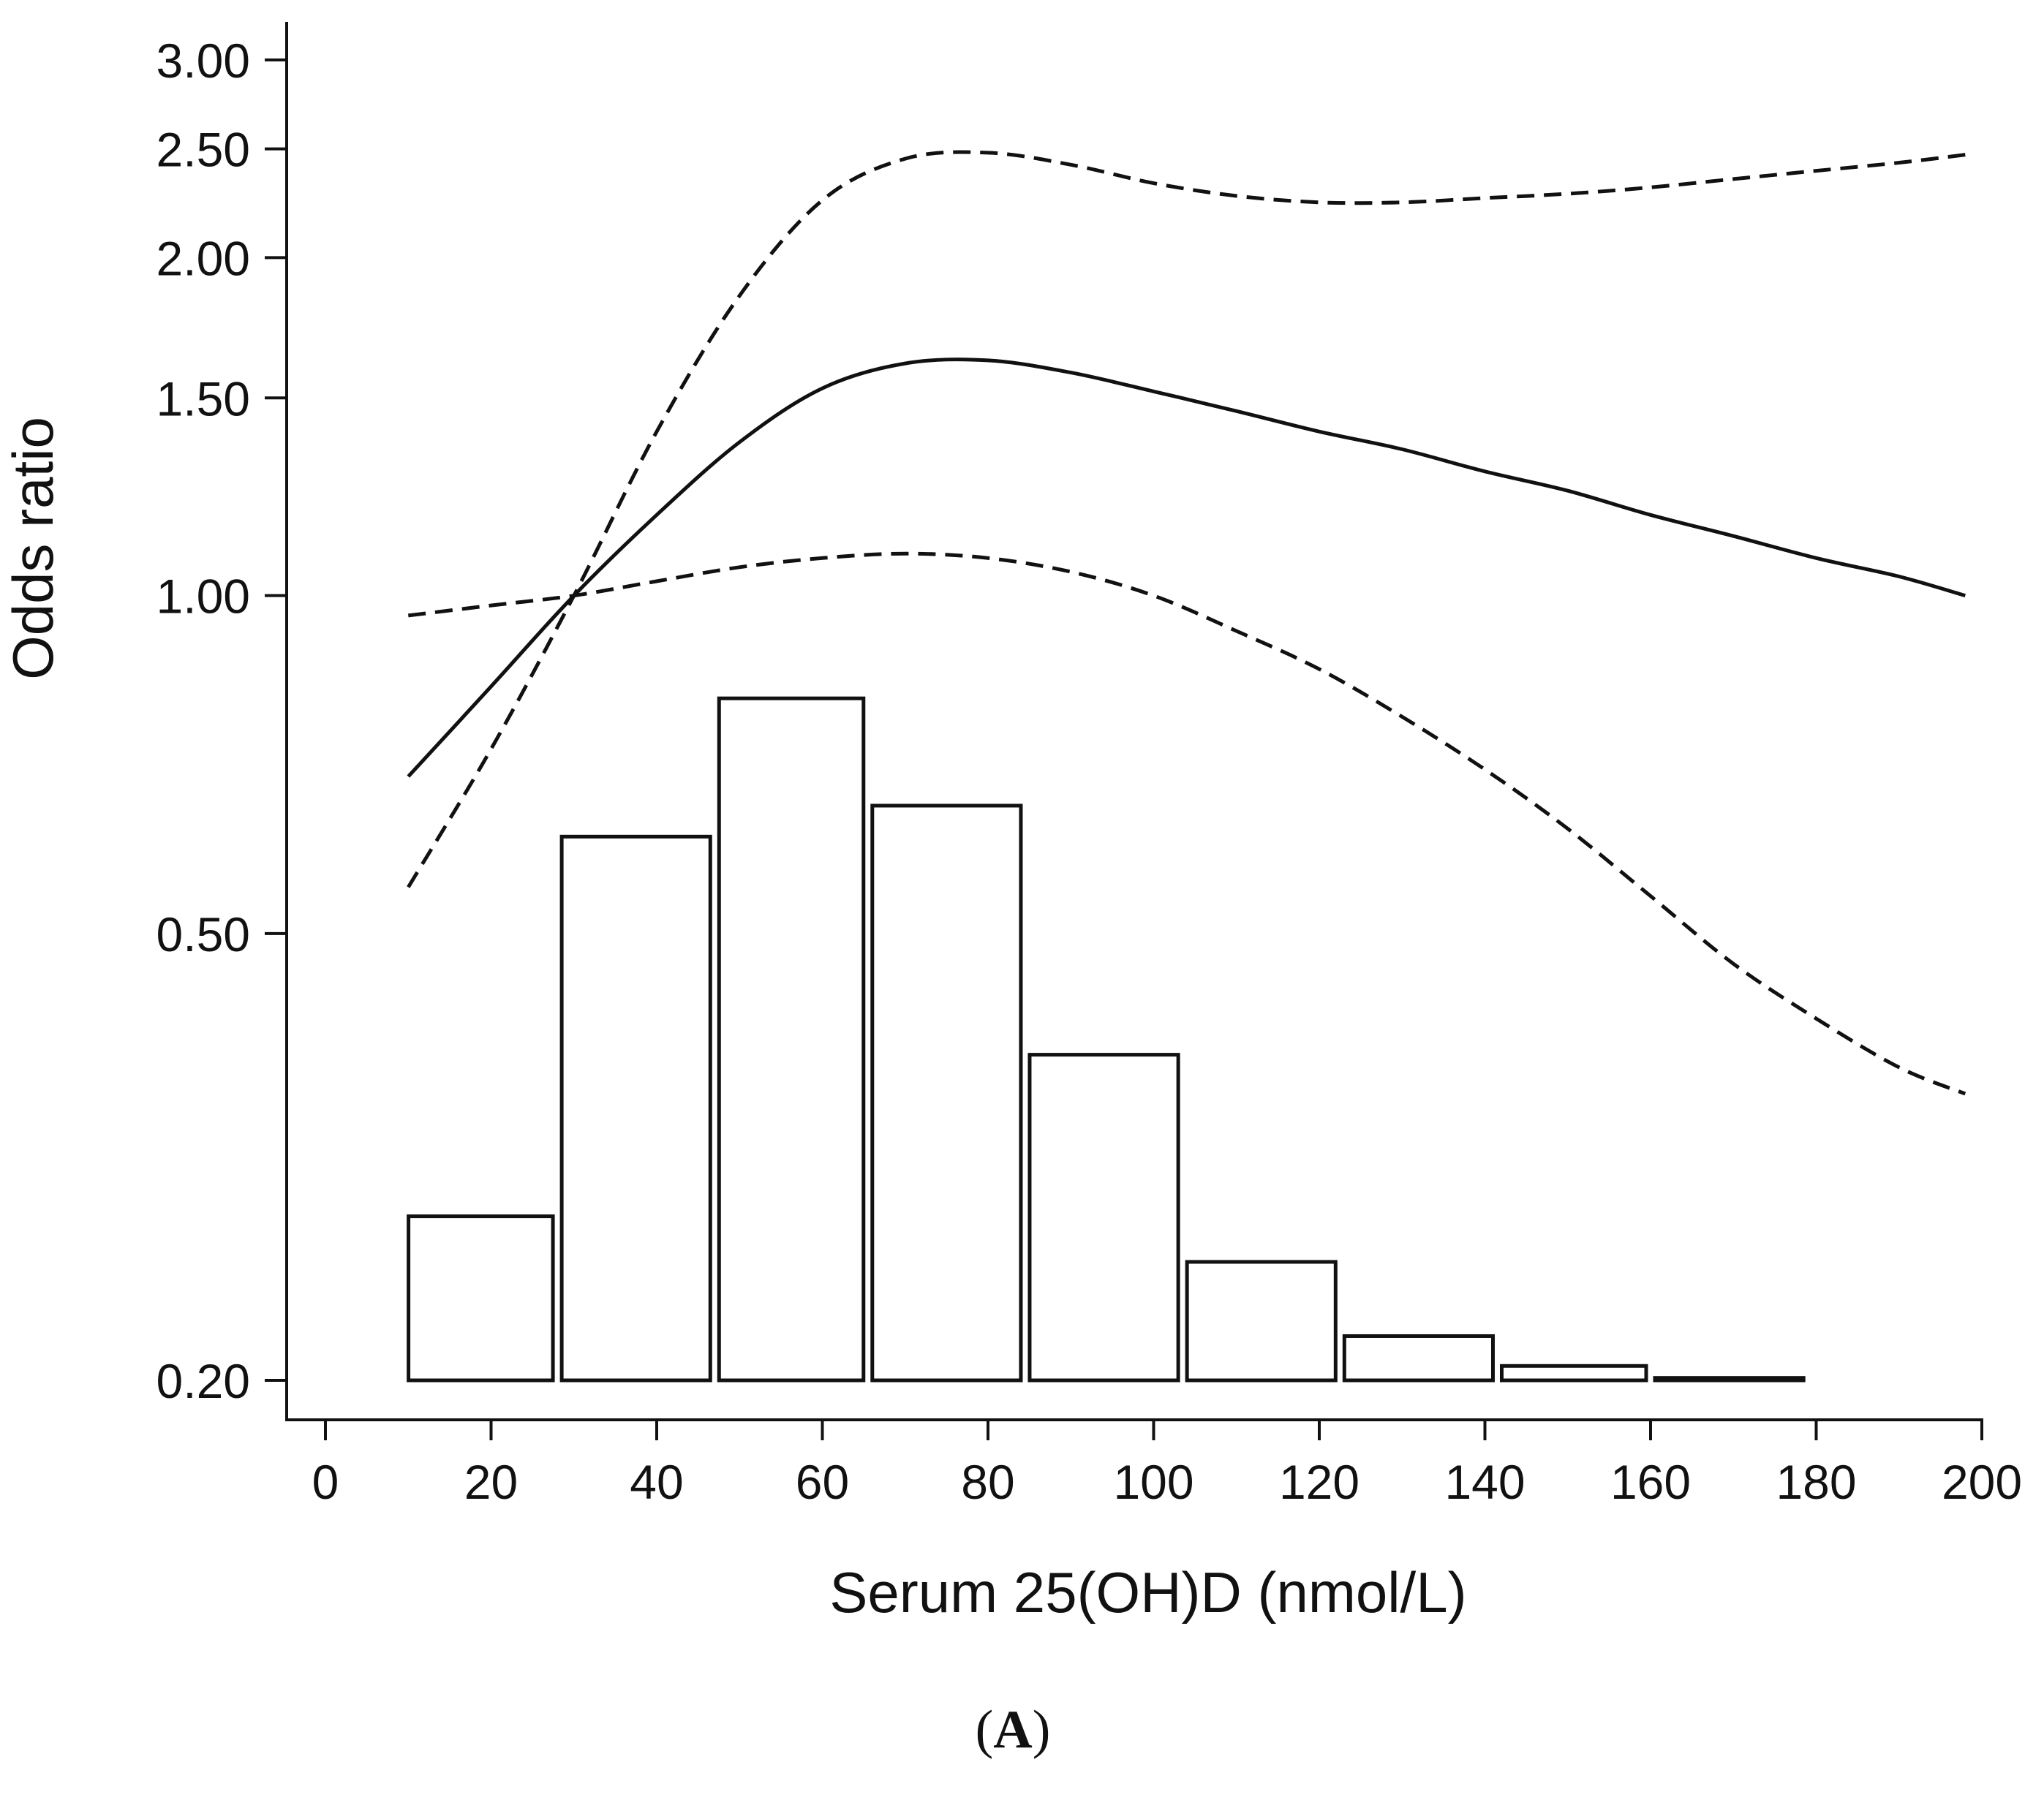  I want to click on x-ticks: 0 20 40 60 80 100 120 140 160 180 200, so click(1167, 1464).